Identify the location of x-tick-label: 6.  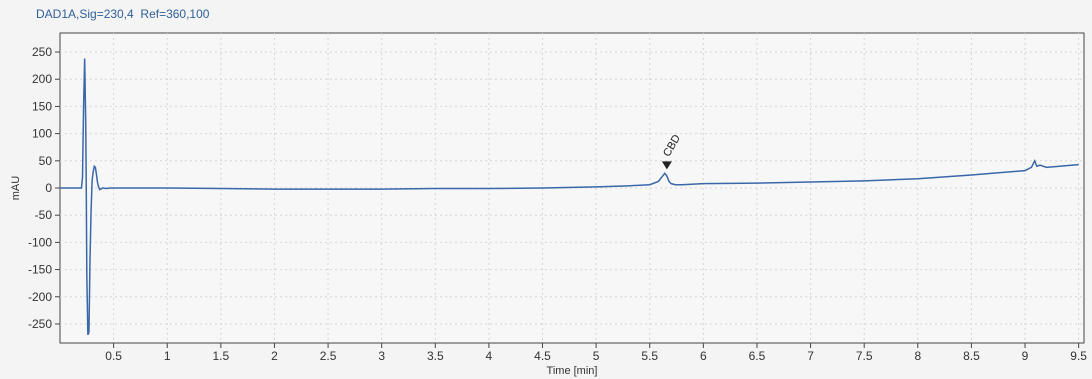
(703, 356).